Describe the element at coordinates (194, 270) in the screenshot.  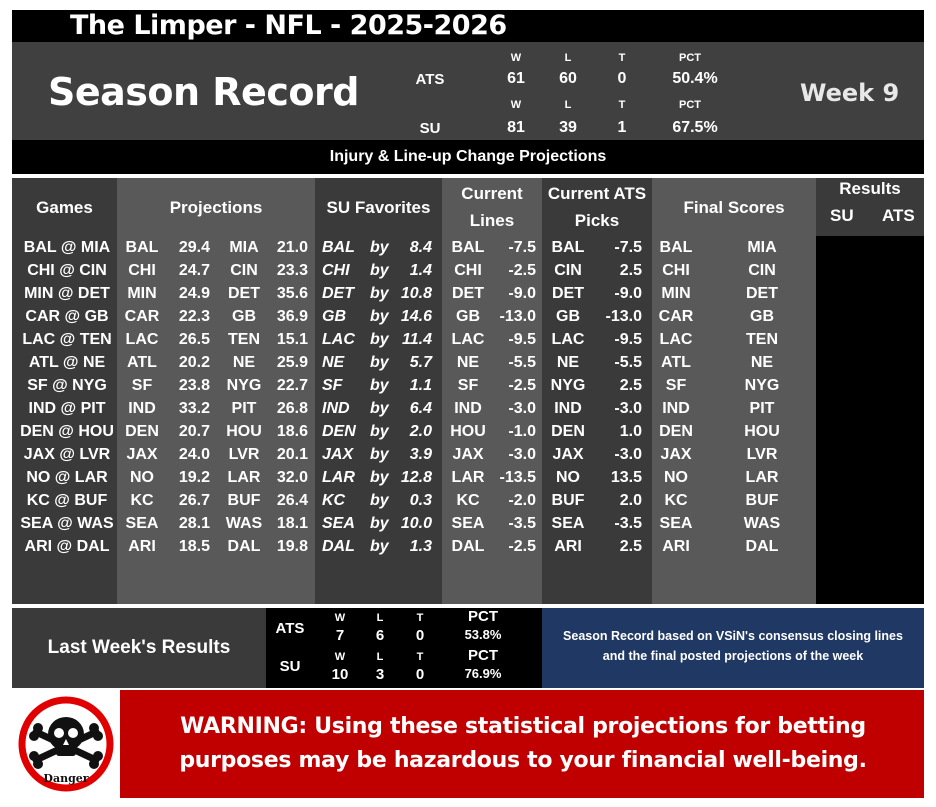
I see `proj-score1: 24.7` at that location.